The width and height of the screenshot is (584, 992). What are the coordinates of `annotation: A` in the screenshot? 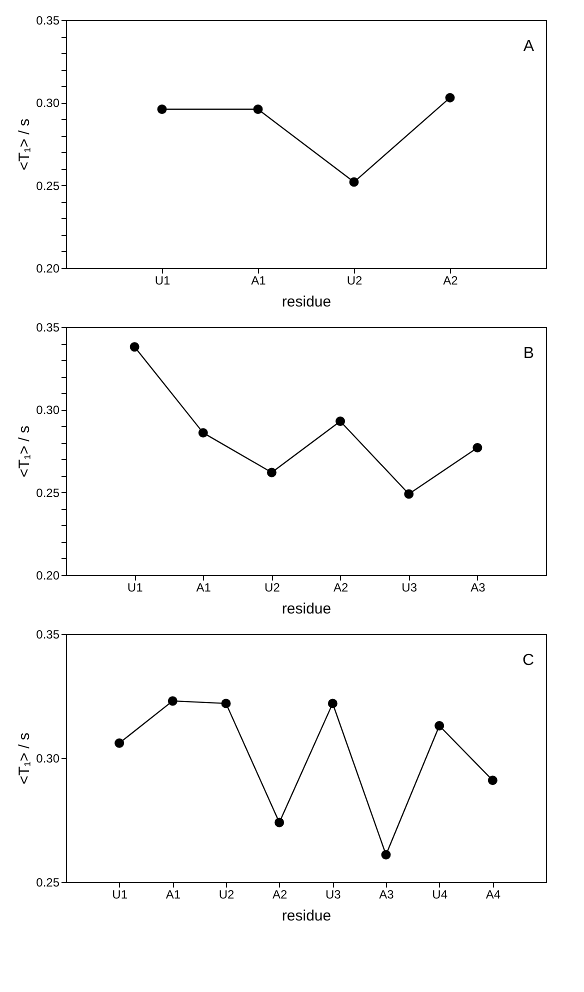 It's located at (528, 46).